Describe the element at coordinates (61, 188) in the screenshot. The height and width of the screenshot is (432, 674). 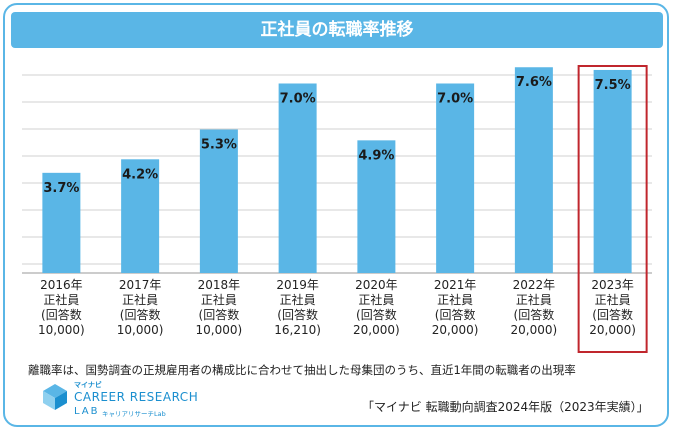
I see `data-label: 3.7%` at that location.